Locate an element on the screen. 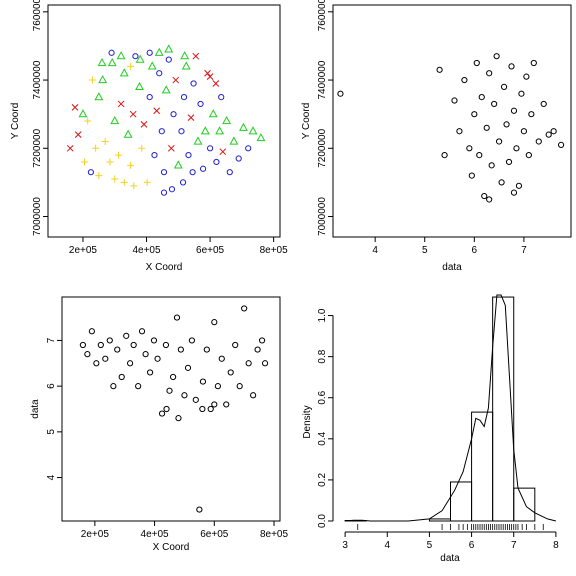 Image resolution: width=576 pixels, height=576 pixels. y-tick-label: 5 is located at coordinates (51, 432).